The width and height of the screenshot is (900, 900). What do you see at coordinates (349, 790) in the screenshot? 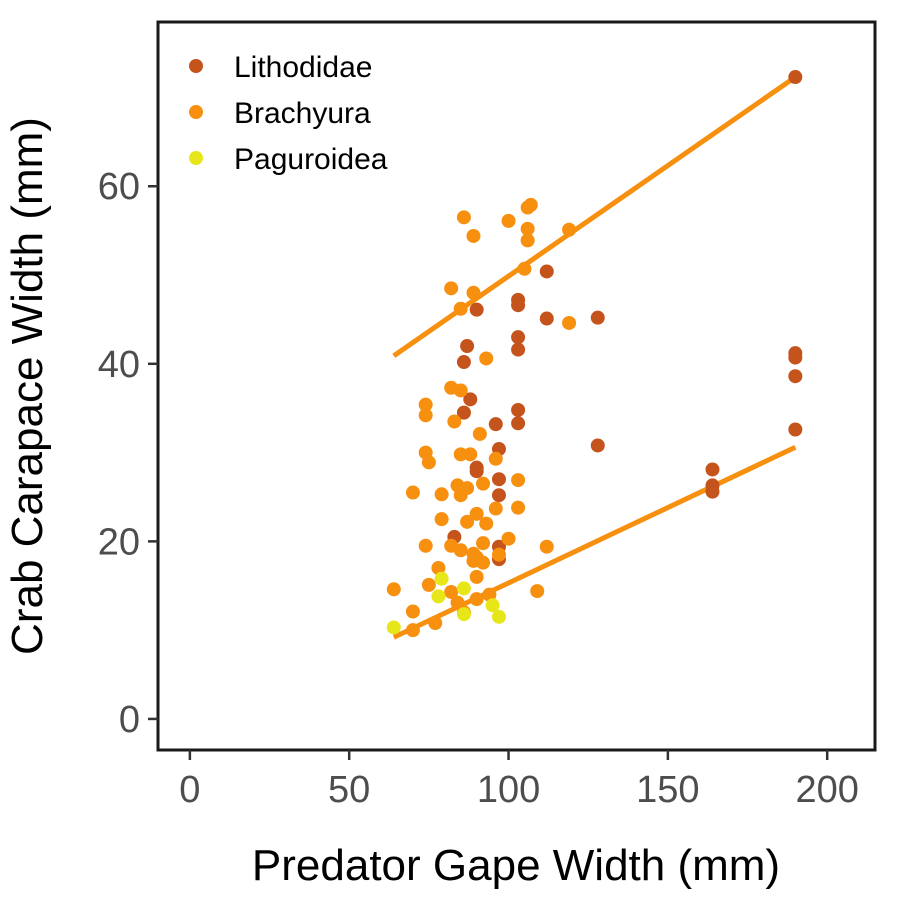
I see `x-tick-label: 50` at bounding box center [349, 790].